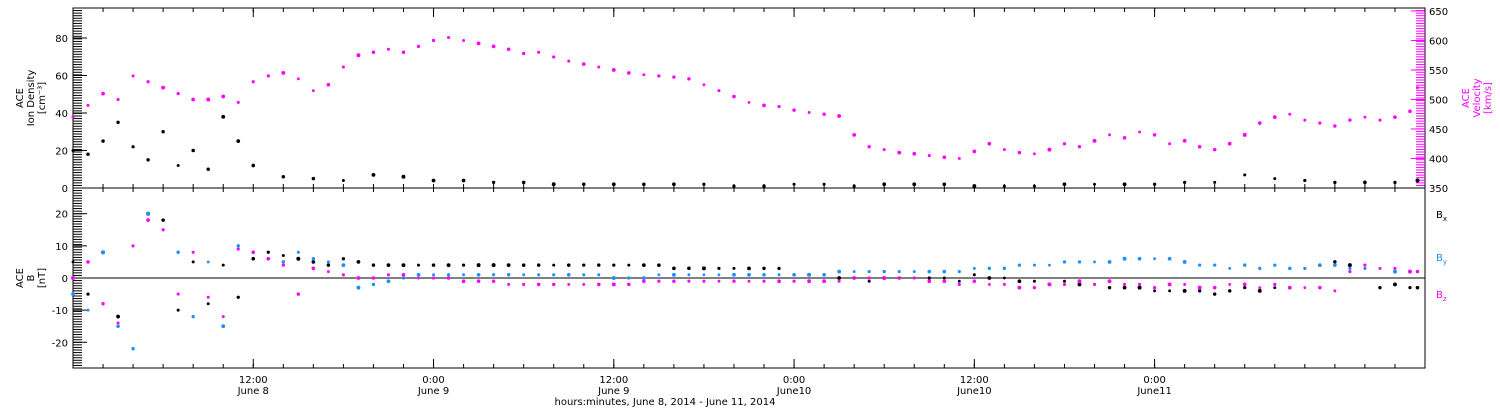  Describe the element at coordinates (42, 278) in the screenshot. I see `y-label-b-line: [nT]` at that location.